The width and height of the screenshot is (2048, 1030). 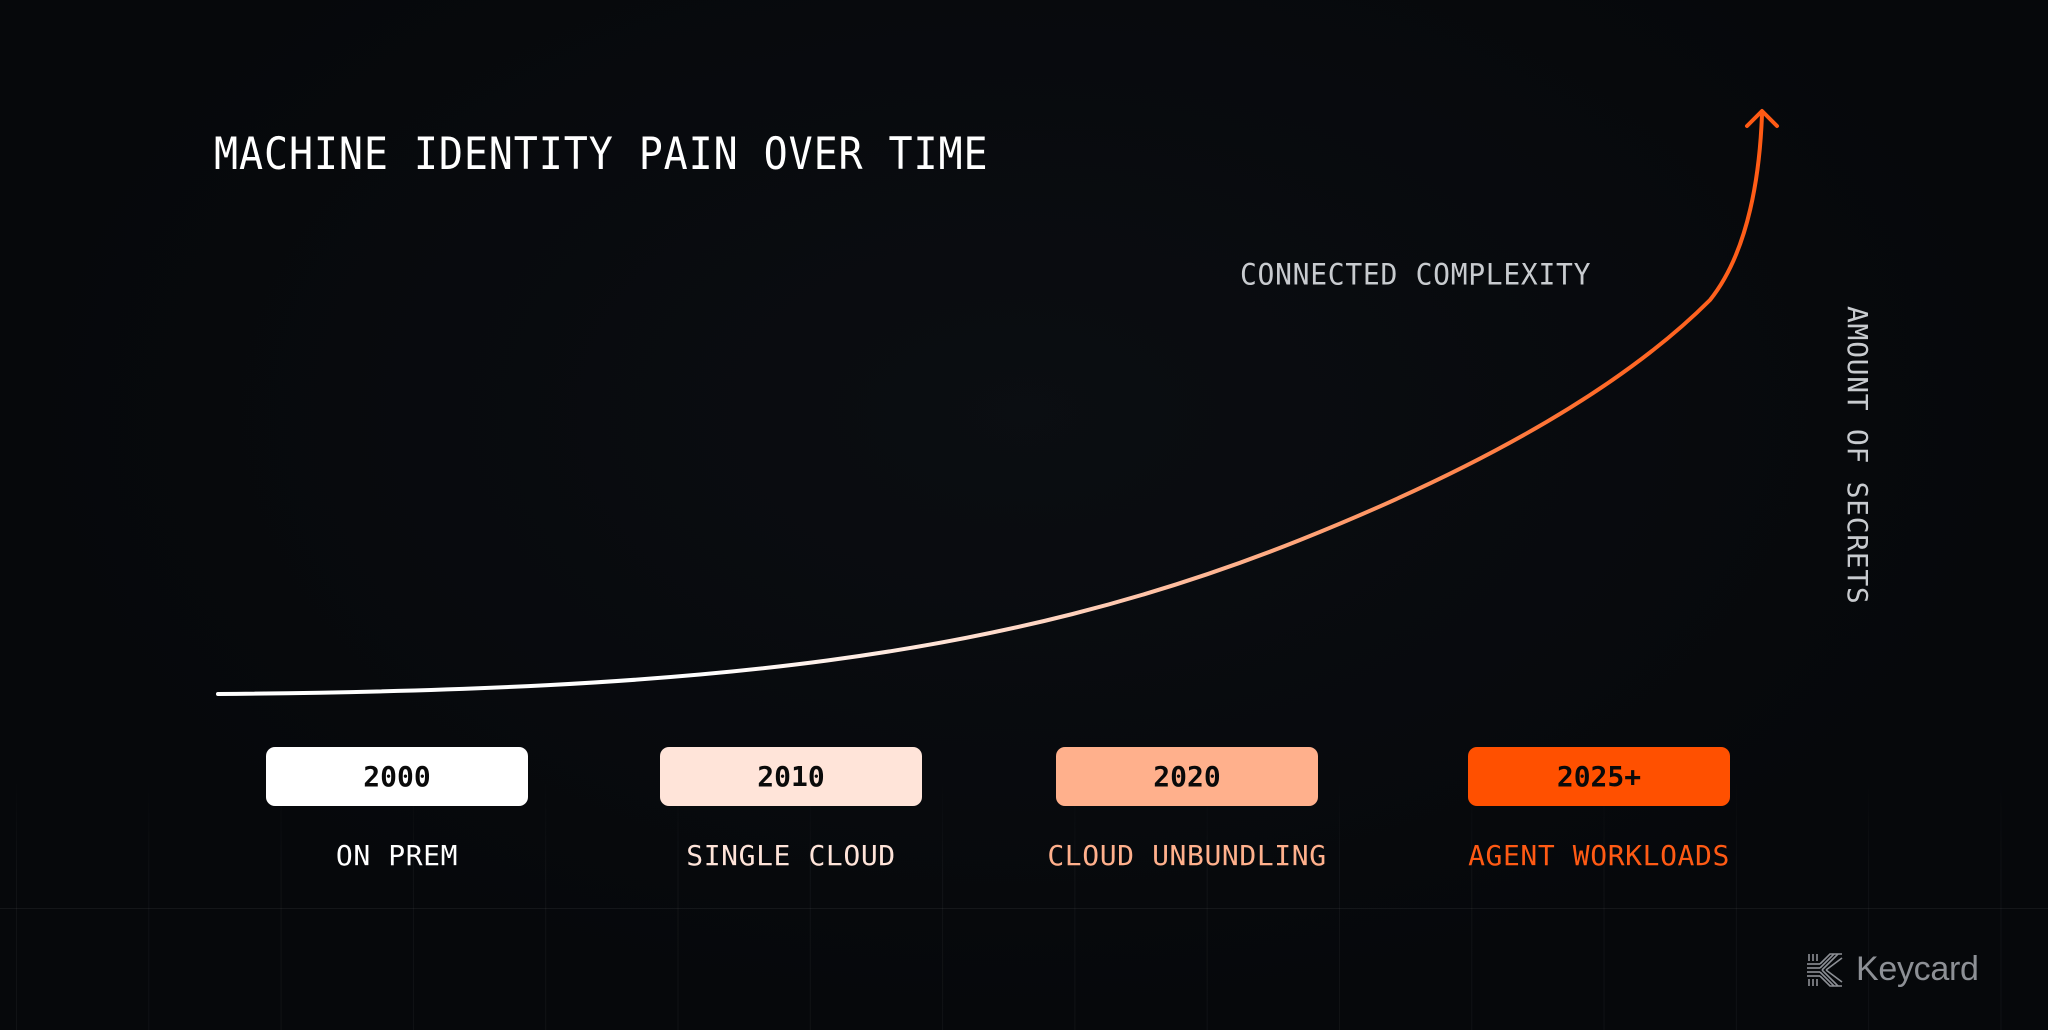 What do you see at coordinates (1599, 776) in the screenshot?
I see `year-badge: 2025+` at bounding box center [1599, 776].